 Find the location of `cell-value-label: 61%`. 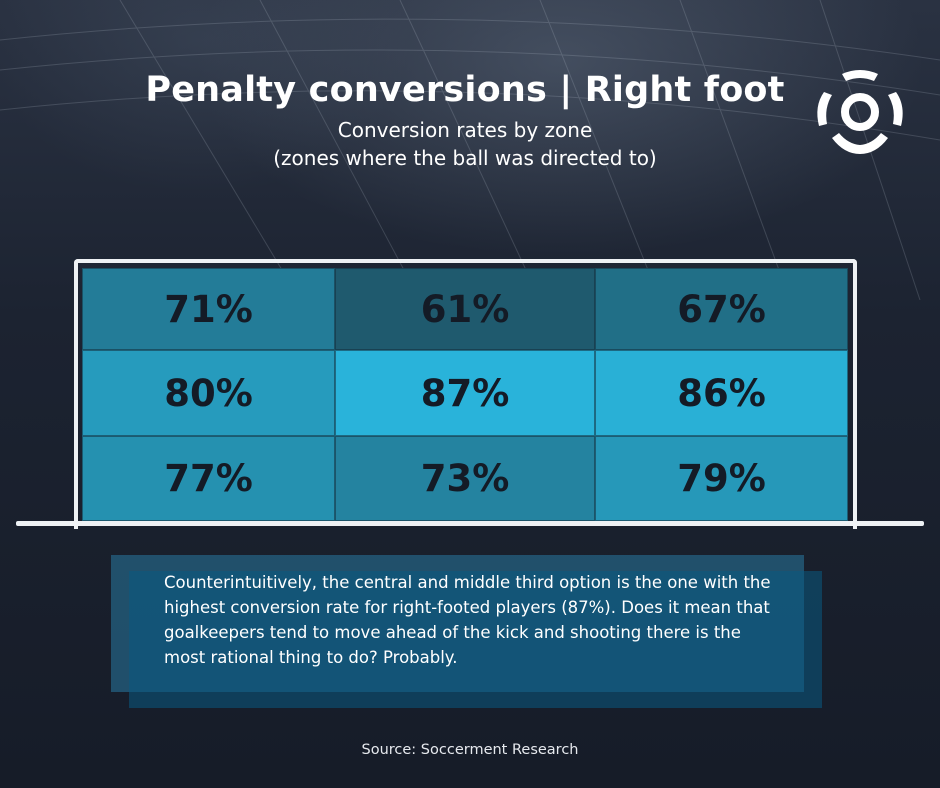

cell-value-label: 61% is located at coordinates (465, 309).